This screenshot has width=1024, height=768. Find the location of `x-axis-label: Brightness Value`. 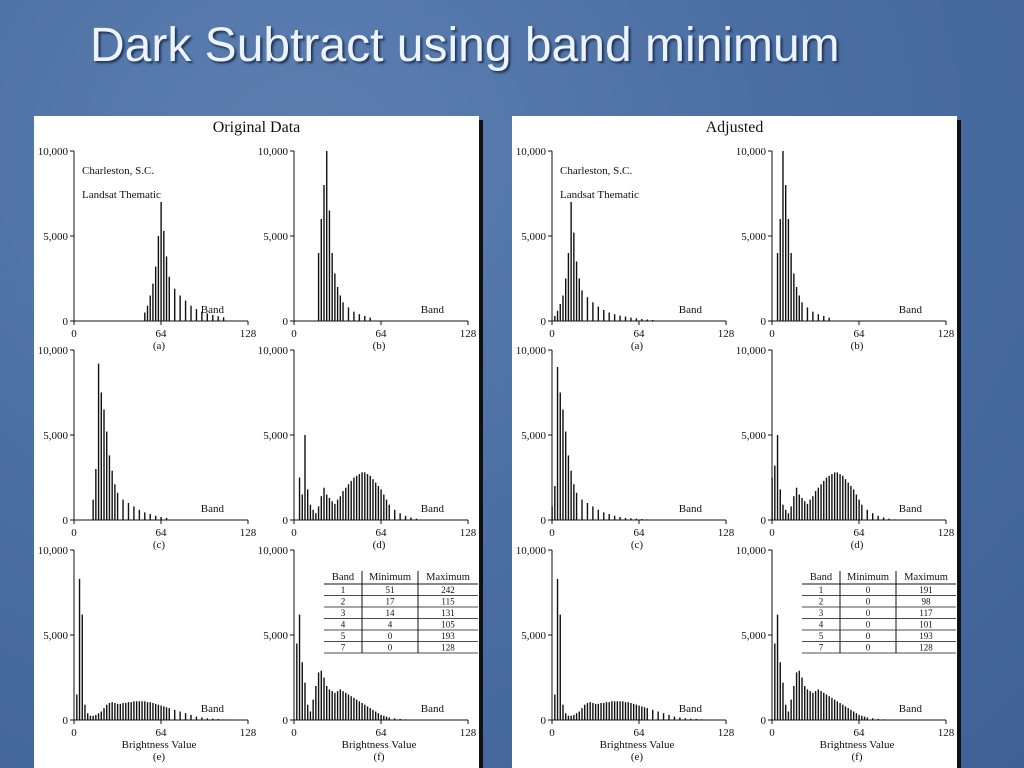

x-axis-label: Brightness Value is located at coordinates (857, 745).